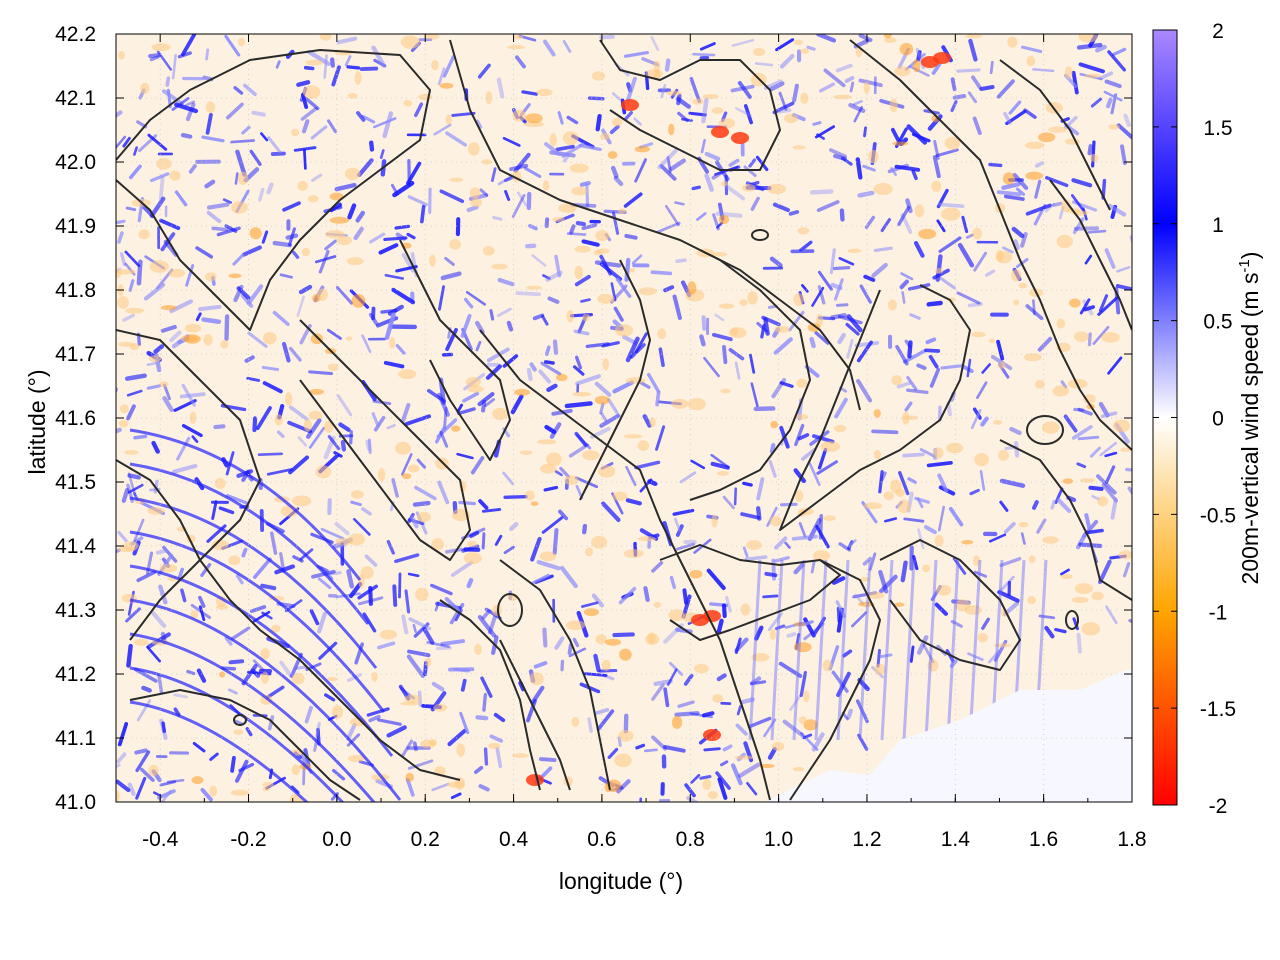 This screenshot has height=960, width=1280. What do you see at coordinates (1218, 31) in the screenshot?
I see `colorbar-tick-label: 2` at bounding box center [1218, 31].